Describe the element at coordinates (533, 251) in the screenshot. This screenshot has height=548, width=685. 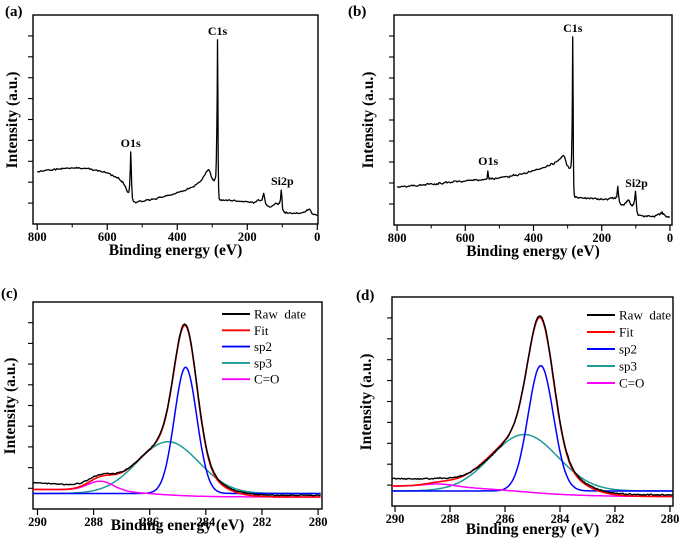
I see `panel-b-x-axis-title: Binding energy (eV)` at that location.